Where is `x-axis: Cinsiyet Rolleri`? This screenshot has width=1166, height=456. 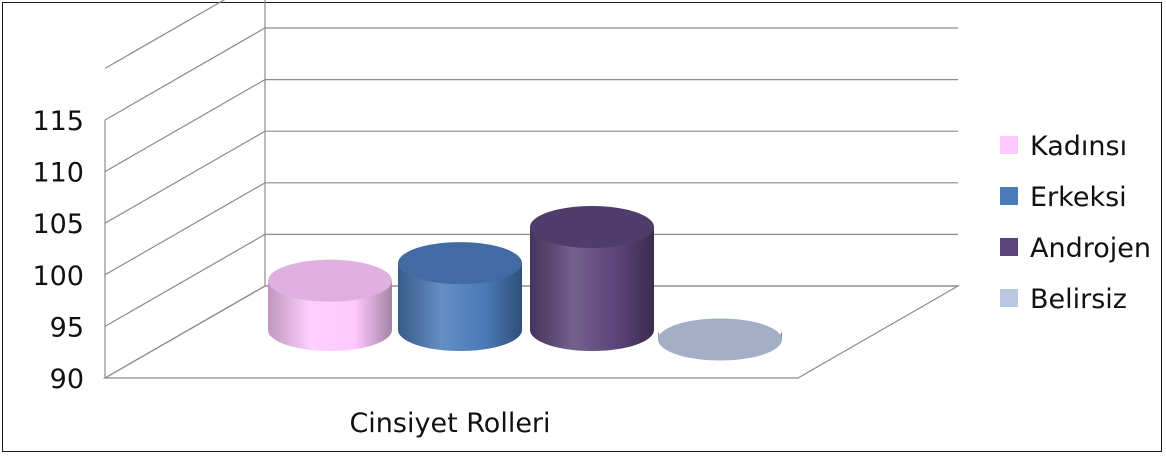
x-axis: Cinsiyet Rolleri is located at coordinates (449, 423).